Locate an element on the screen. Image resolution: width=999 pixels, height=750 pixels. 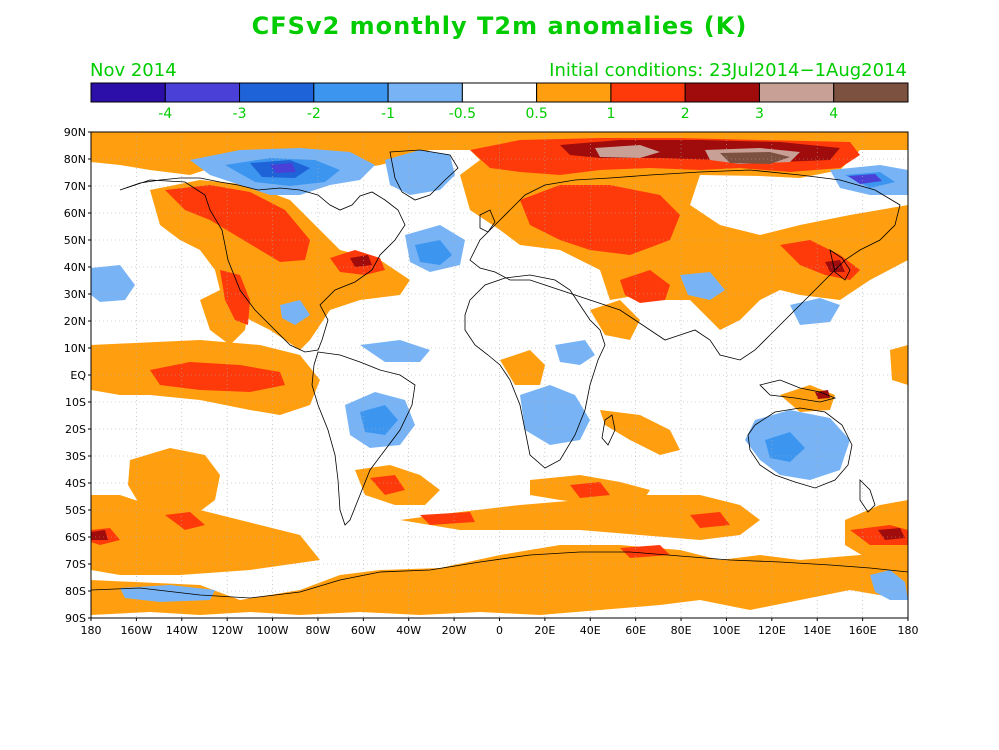
longitude-label: 160E is located at coordinates (863, 630).